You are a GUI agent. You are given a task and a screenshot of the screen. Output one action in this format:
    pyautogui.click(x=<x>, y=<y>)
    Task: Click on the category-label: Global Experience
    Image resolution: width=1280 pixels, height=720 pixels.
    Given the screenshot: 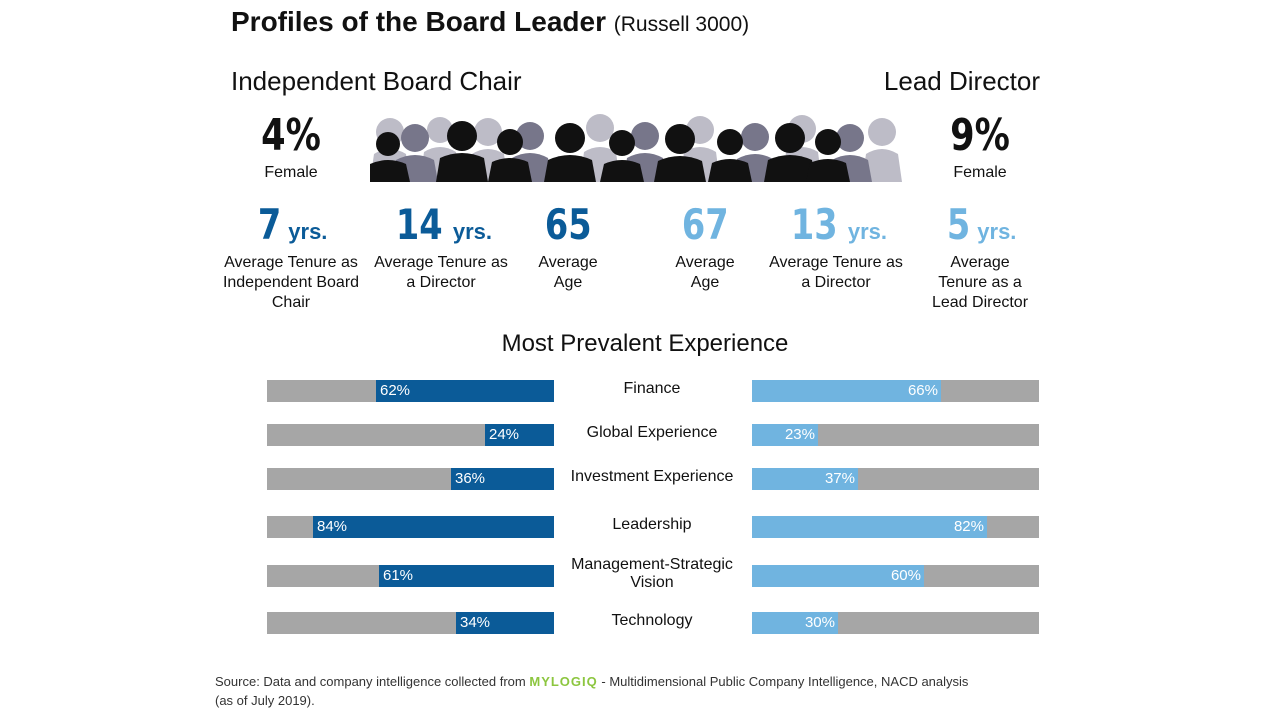 What is the action you would take?
    pyautogui.click(x=652, y=432)
    